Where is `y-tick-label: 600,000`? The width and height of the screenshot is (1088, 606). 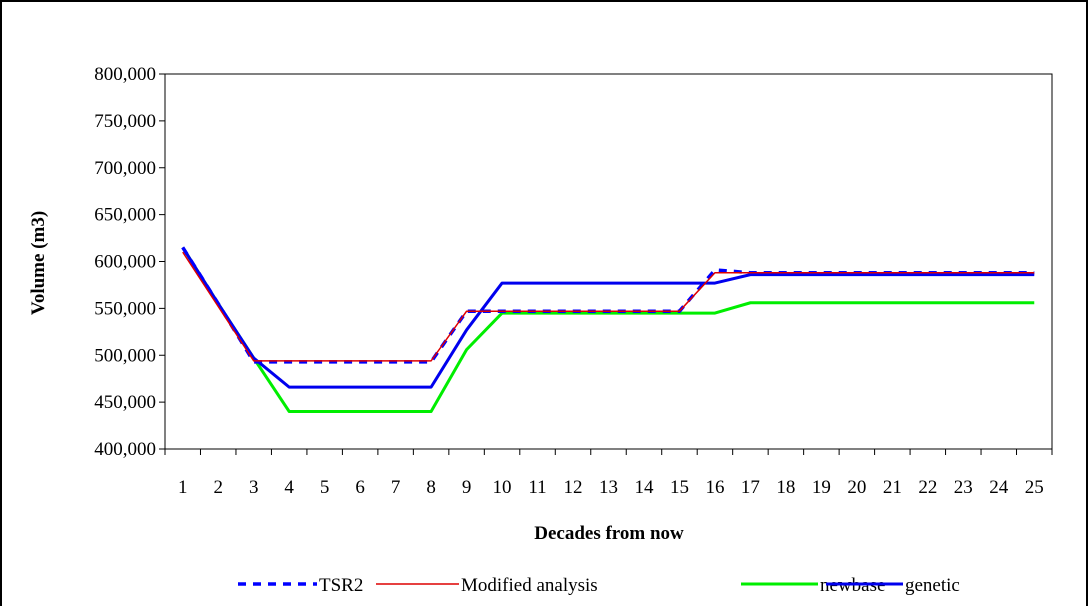 y-tick-label: 600,000 is located at coordinates (125, 262).